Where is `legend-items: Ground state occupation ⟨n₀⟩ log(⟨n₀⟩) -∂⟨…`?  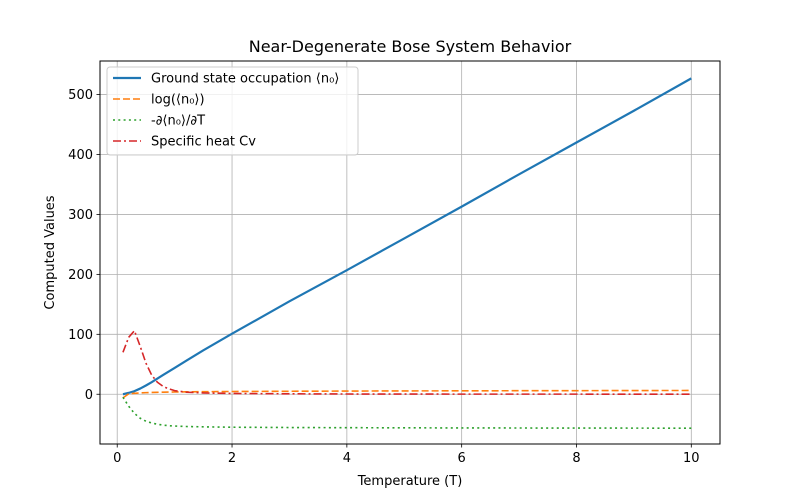
legend-items: Ground state occupation ⟨n₀⟩ log(⟨n₀⟩) -∂⟨… is located at coordinates (226, 111).